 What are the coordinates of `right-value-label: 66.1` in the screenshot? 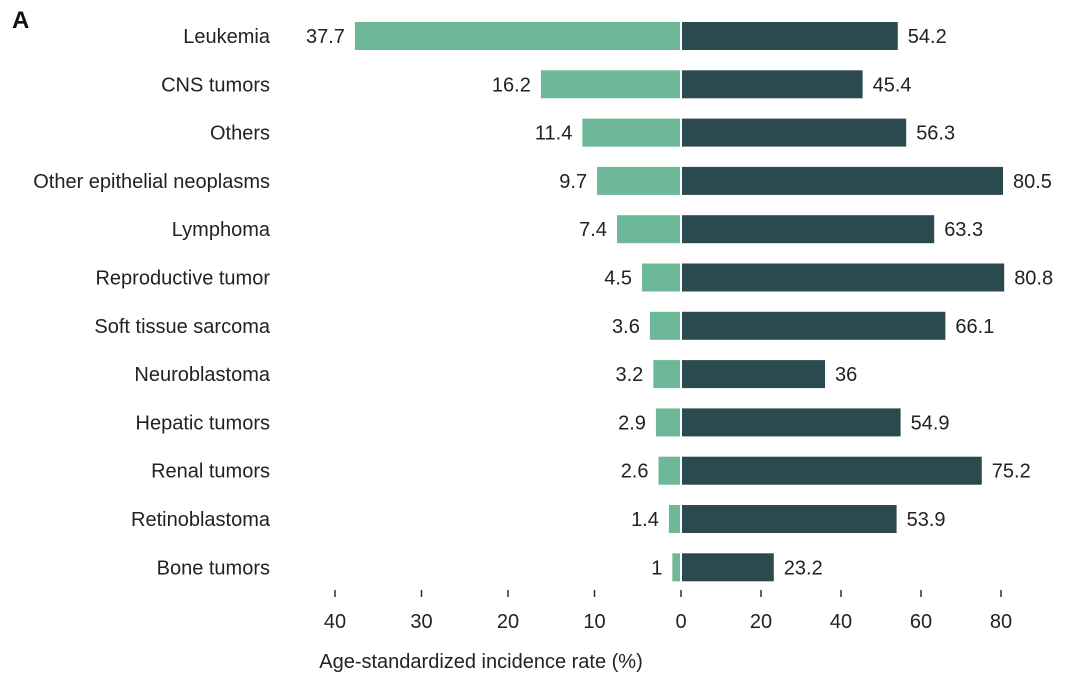 It's located at (974, 327).